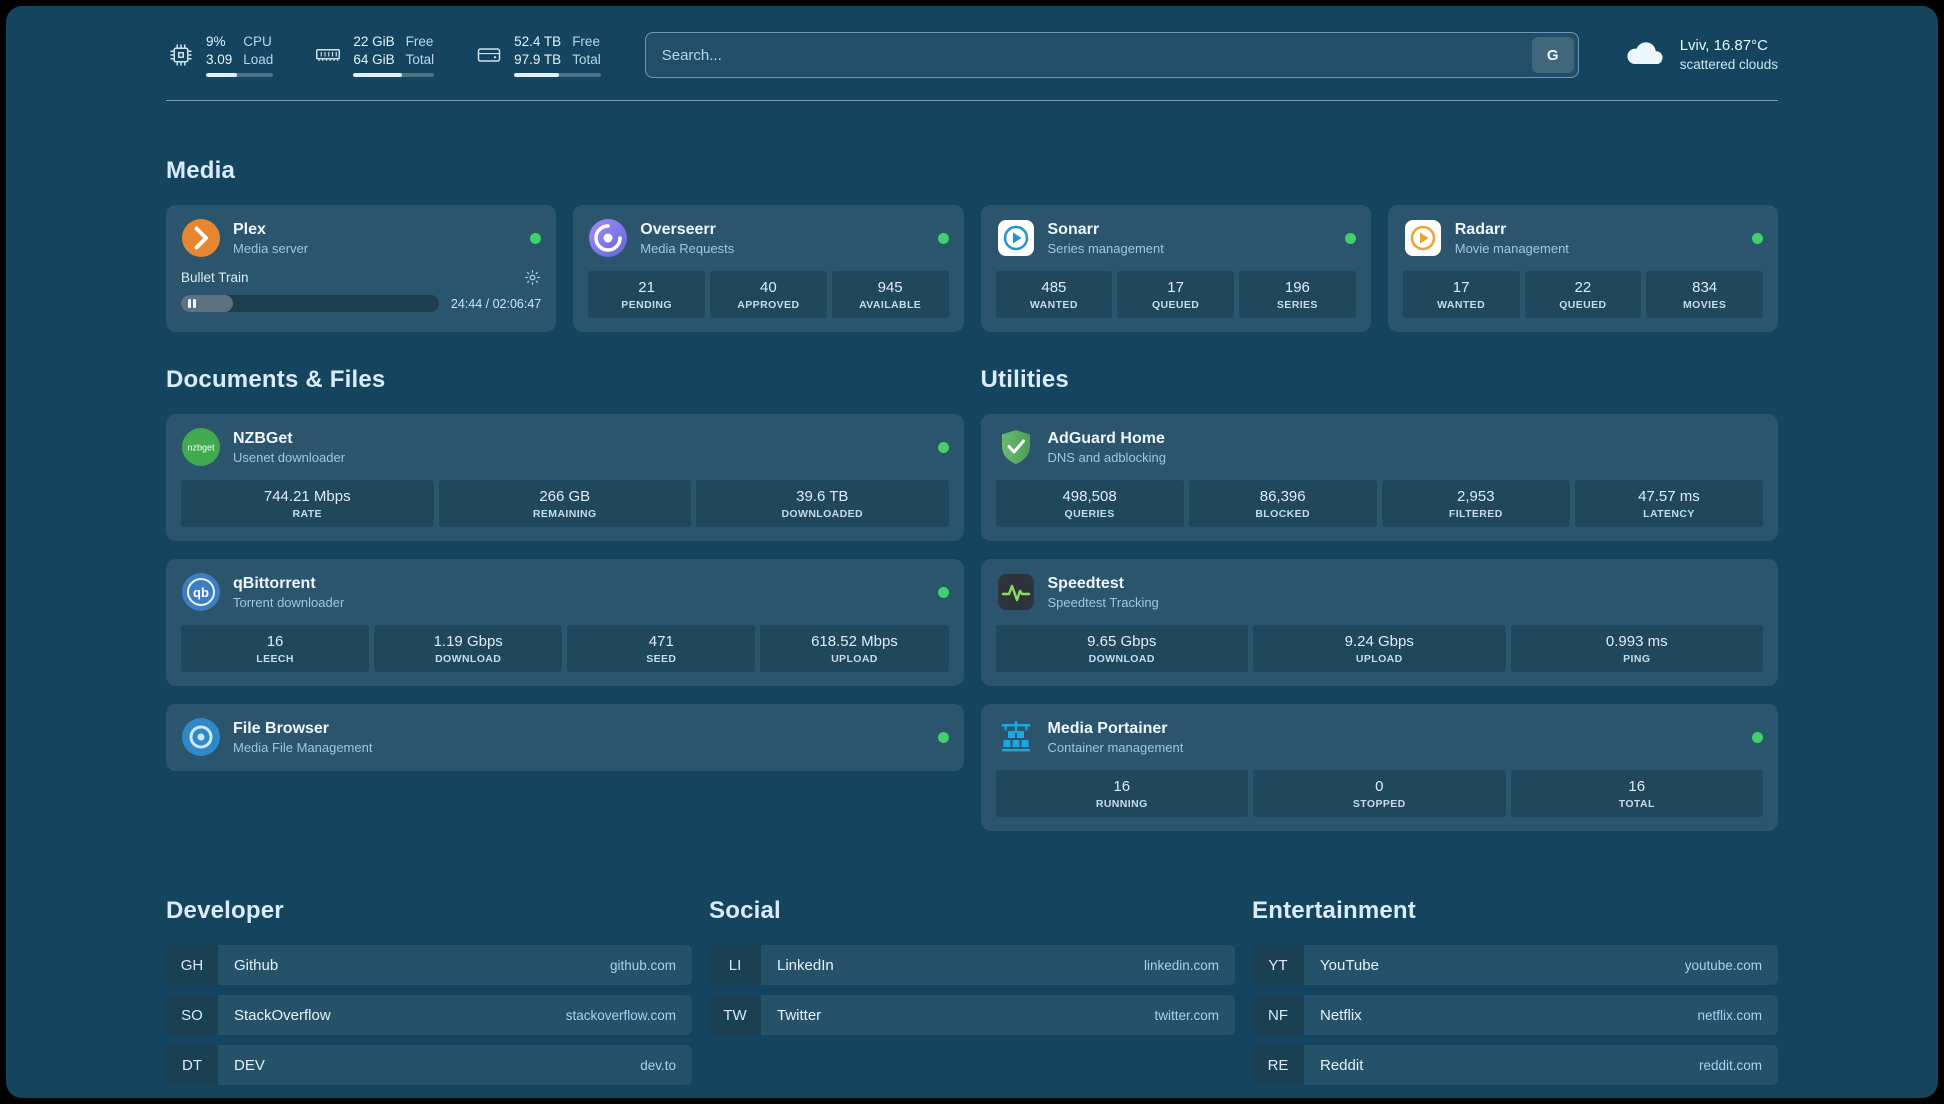 The image size is (1944, 1104). I want to click on stat-label: TOTAL, so click(1636, 804).